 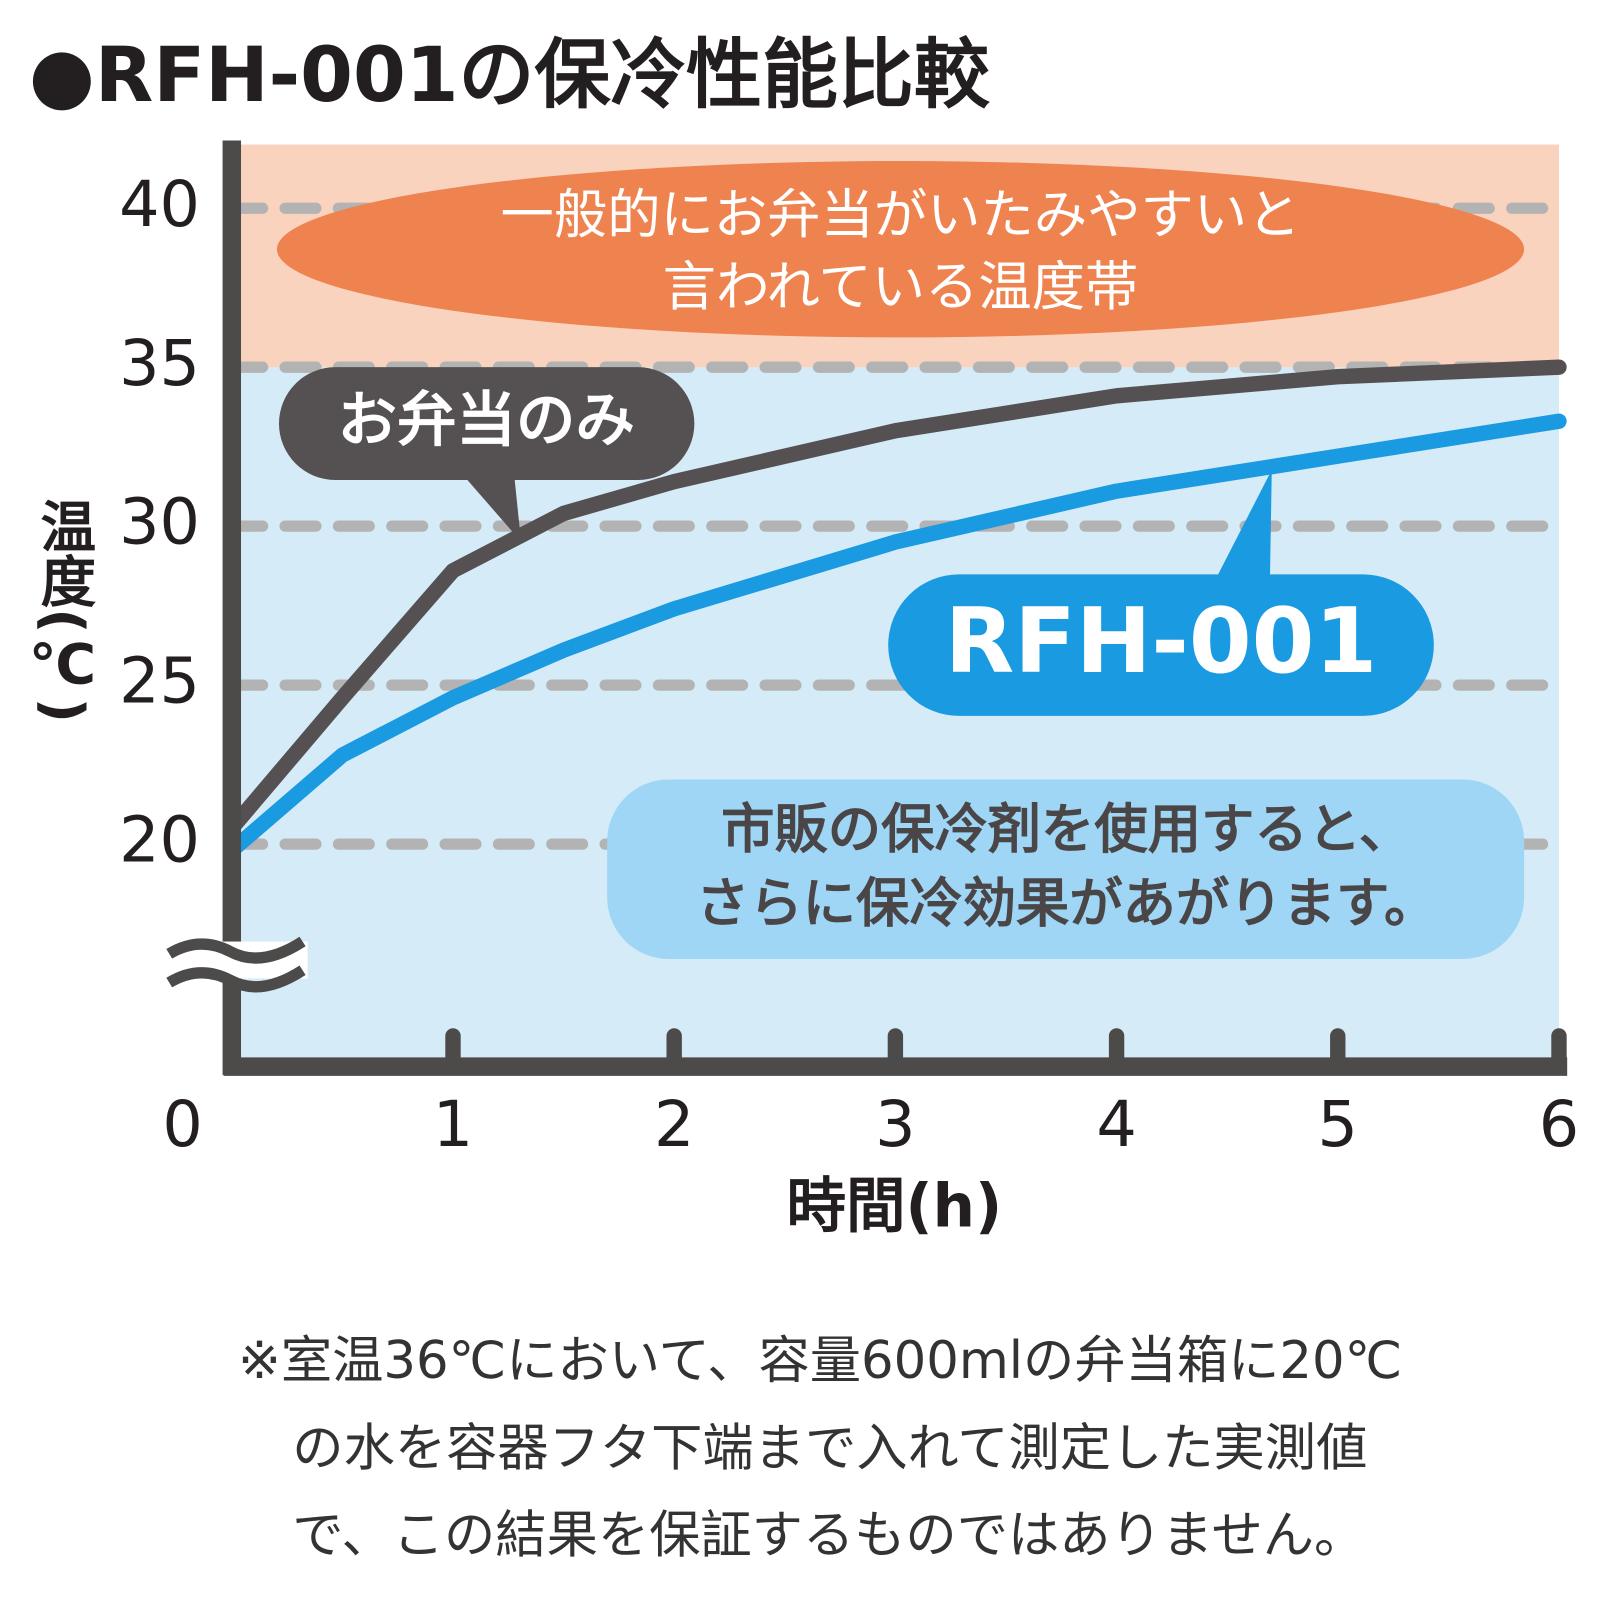 What do you see at coordinates (1338, 1124) in the screenshot?
I see `x-tick-label: 5` at bounding box center [1338, 1124].